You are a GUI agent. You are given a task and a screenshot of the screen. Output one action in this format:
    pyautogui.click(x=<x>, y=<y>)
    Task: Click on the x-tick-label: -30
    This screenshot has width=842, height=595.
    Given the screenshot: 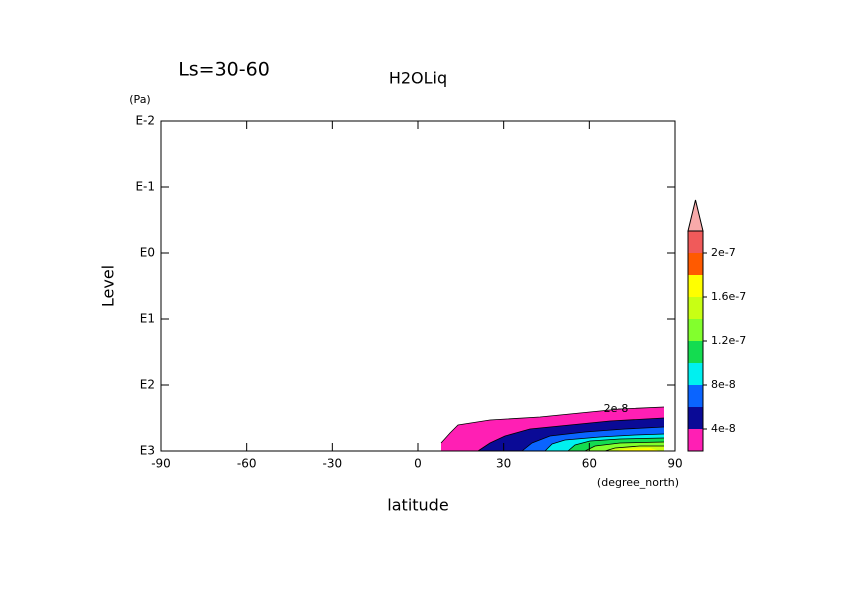 What is the action you would take?
    pyautogui.click(x=333, y=464)
    